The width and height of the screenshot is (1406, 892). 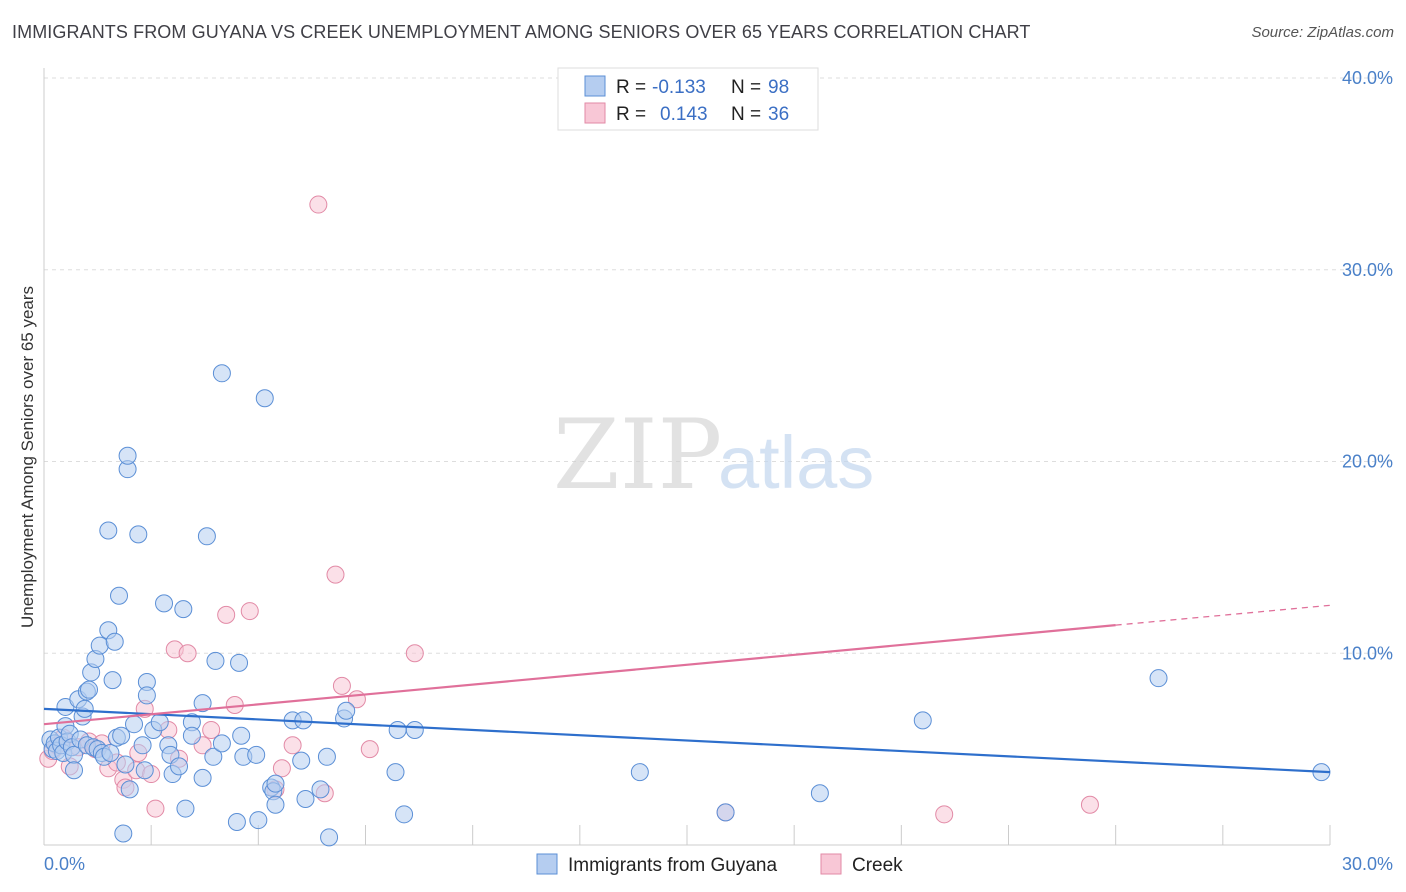 What do you see at coordinates (1367, 270) in the screenshot?
I see `y-tick-label: 30.0%` at bounding box center [1367, 270].